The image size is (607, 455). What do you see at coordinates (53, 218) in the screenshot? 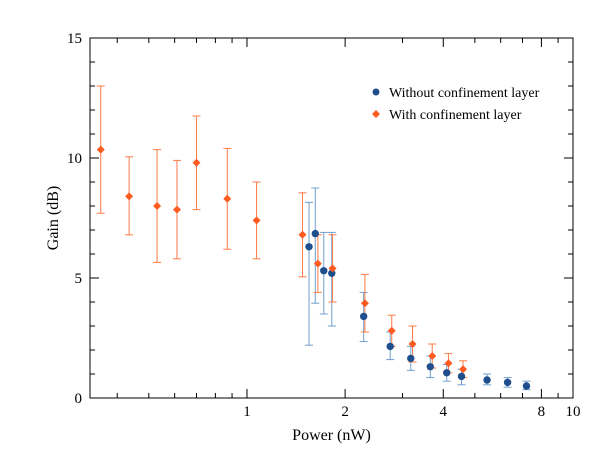
I see `y-axis-title: Gain (dB)` at bounding box center [53, 218].